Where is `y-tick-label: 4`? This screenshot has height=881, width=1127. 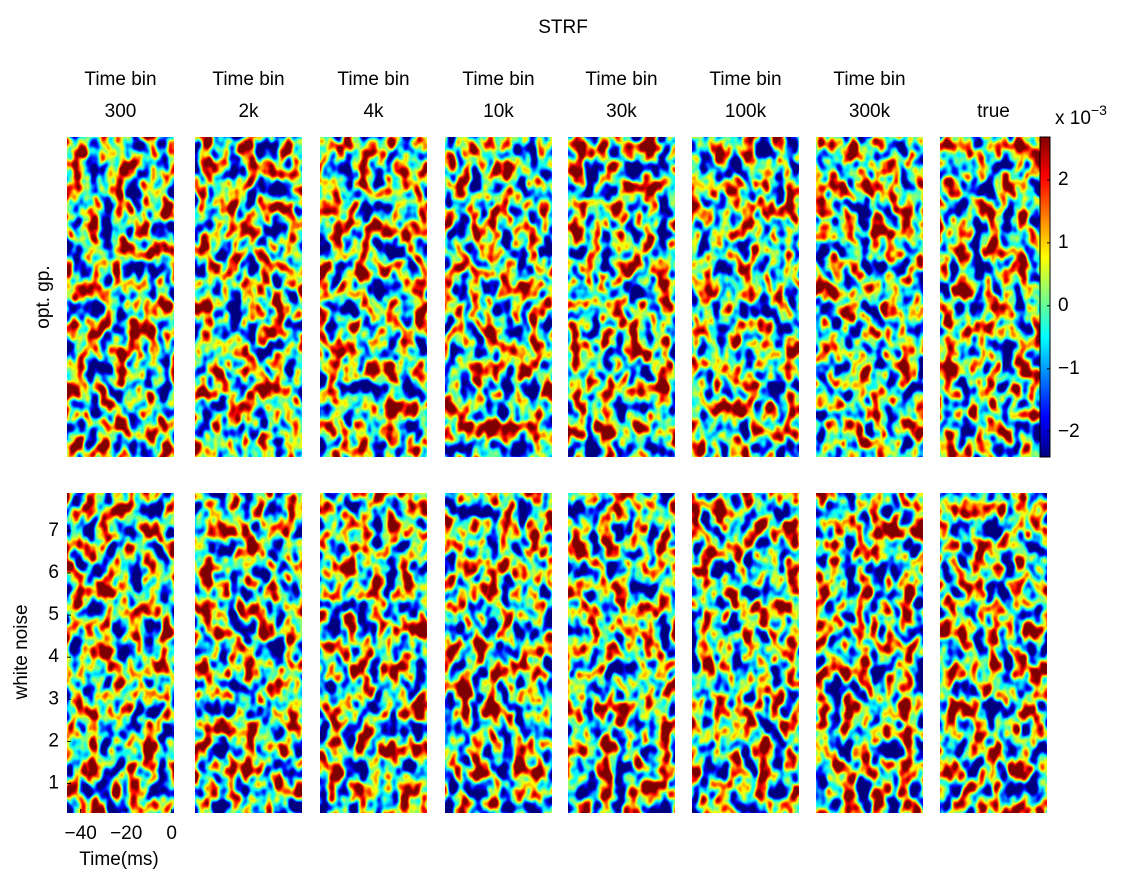 y-tick-label: 4 is located at coordinates (53, 656).